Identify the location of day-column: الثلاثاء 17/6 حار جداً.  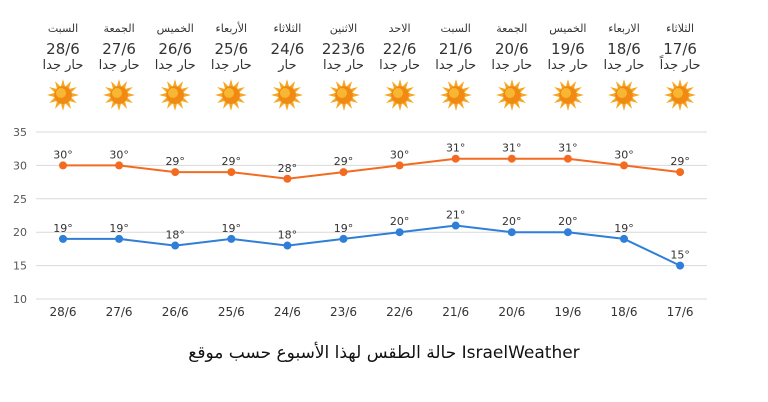
(680, 56).